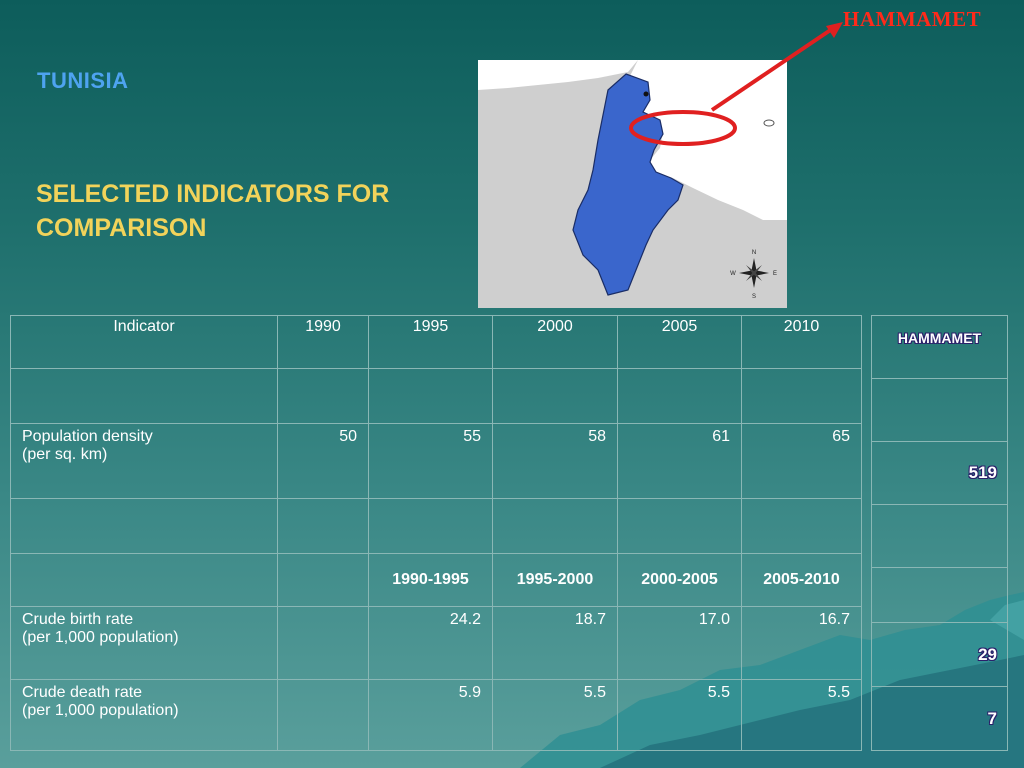 The image size is (1024, 768). I want to click on crude-birth-rate-2005-2010: 16.7, so click(801, 643).